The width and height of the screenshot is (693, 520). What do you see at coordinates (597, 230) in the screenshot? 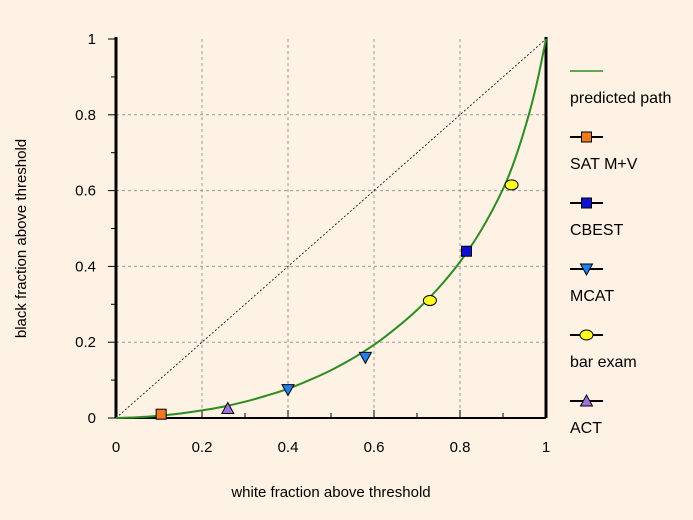
I see `legend-label-cbest: CBEST` at bounding box center [597, 230].